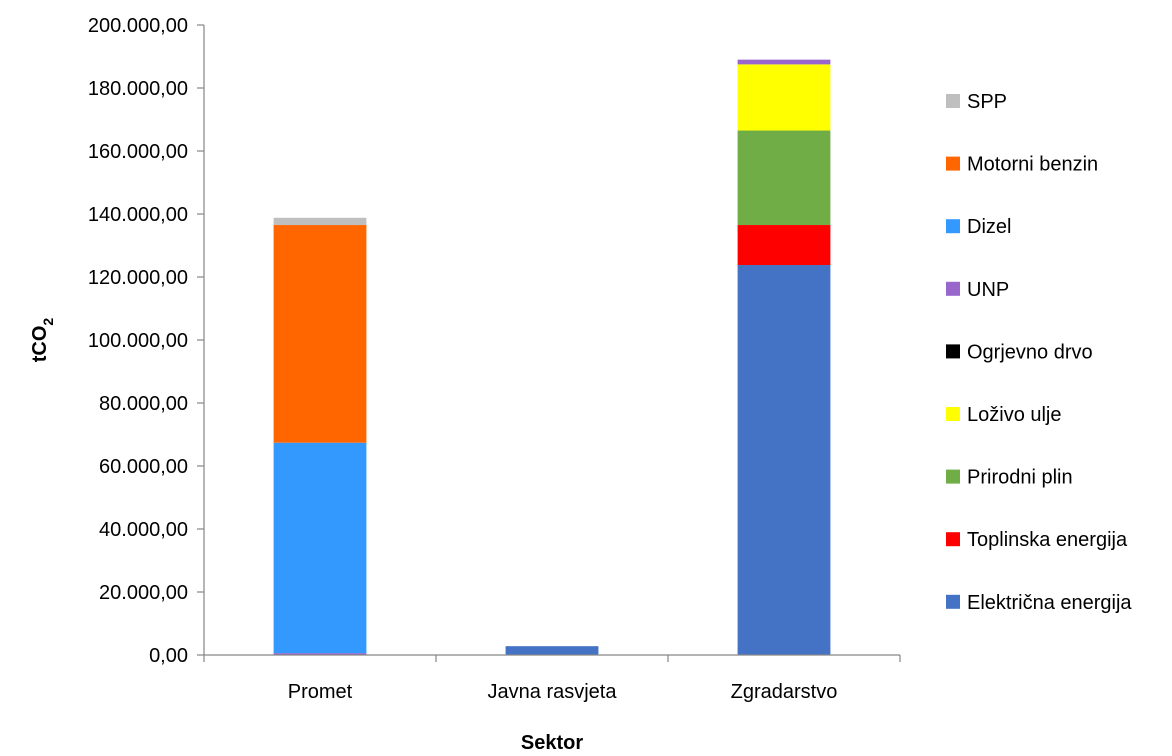 The image size is (1172, 756). I want to click on y-tick-label: 160.000,00, so click(138, 152).